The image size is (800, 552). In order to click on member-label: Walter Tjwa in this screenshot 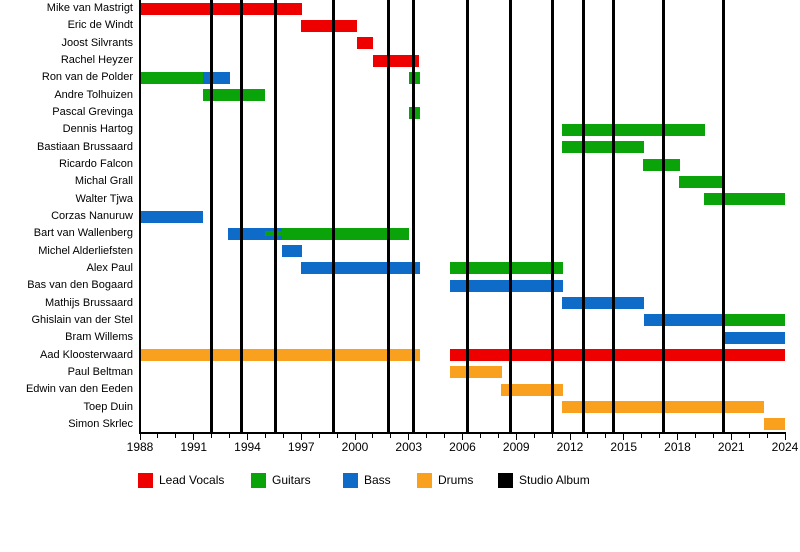, I will do `click(104, 198)`.